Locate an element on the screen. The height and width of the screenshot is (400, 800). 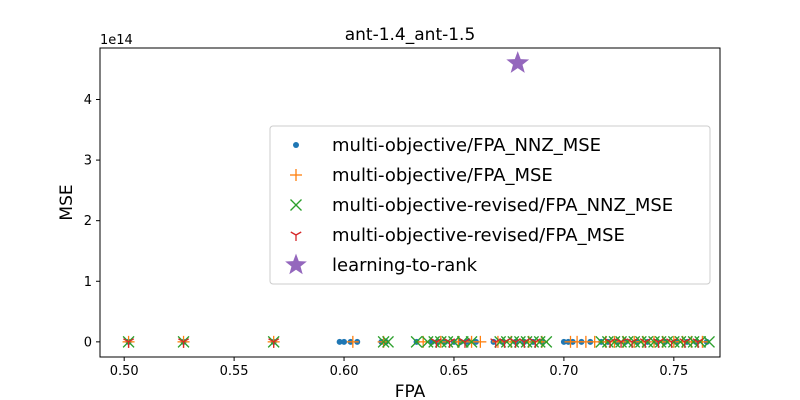
x-tick-label: 0.75 is located at coordinates (673, 371).